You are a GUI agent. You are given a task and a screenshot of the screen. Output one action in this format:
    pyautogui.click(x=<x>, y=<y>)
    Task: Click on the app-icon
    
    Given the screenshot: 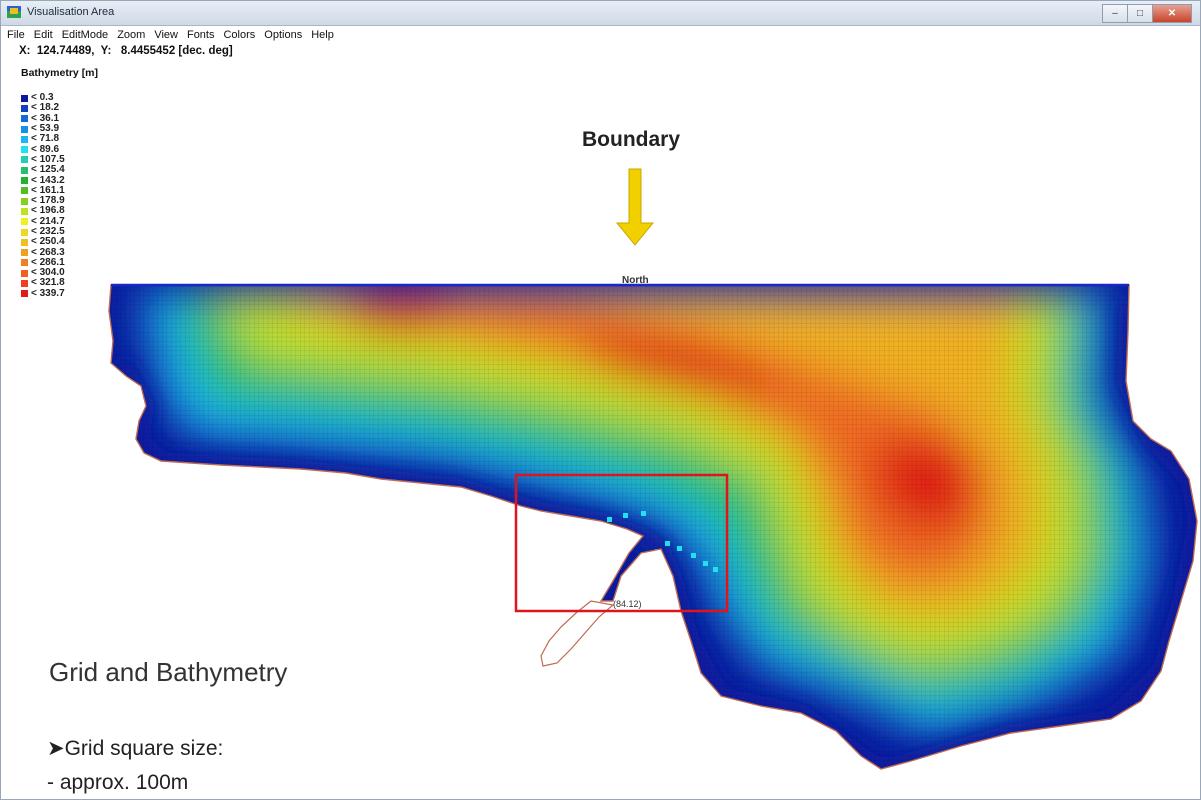 What is the action you would take?
    pyautogui.click(x=14, y=12)
    